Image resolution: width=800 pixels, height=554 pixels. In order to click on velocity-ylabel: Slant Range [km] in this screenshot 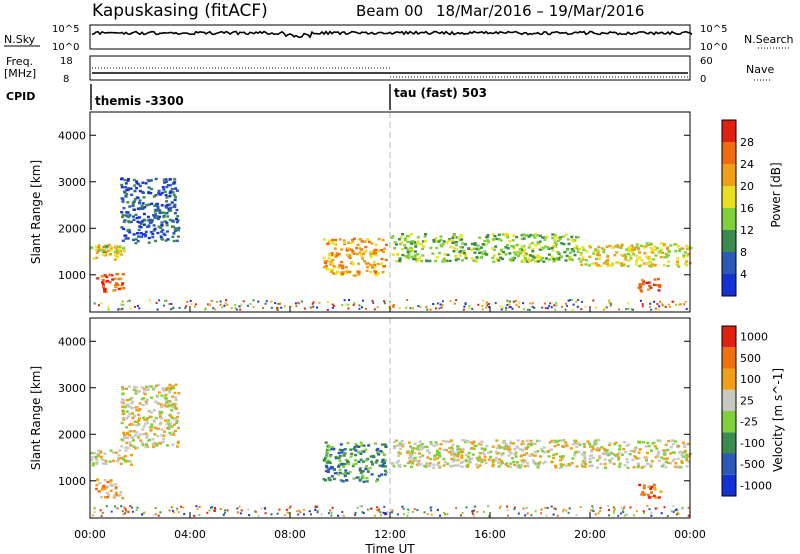, I will do `click(36, 418)`.